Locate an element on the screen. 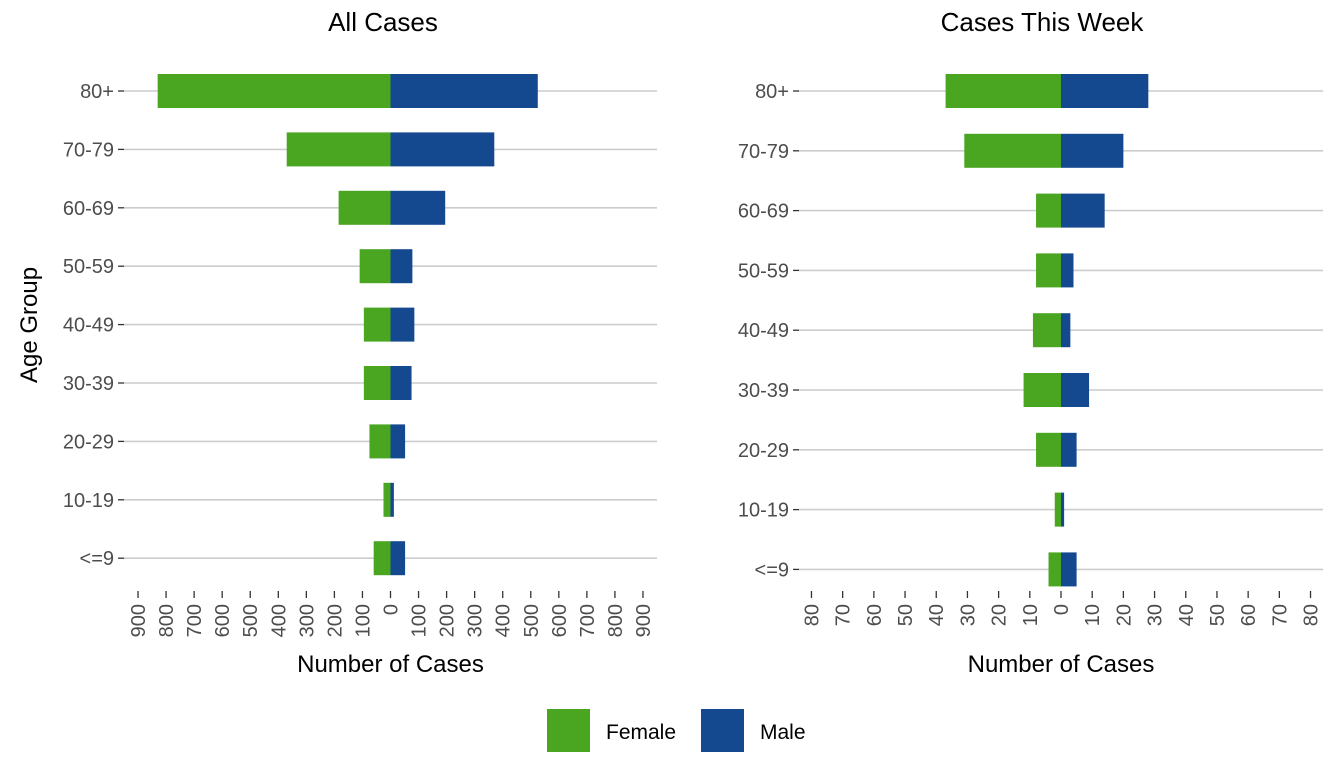  chart-title: Cases This Week is located at coordinates (1043, 22).